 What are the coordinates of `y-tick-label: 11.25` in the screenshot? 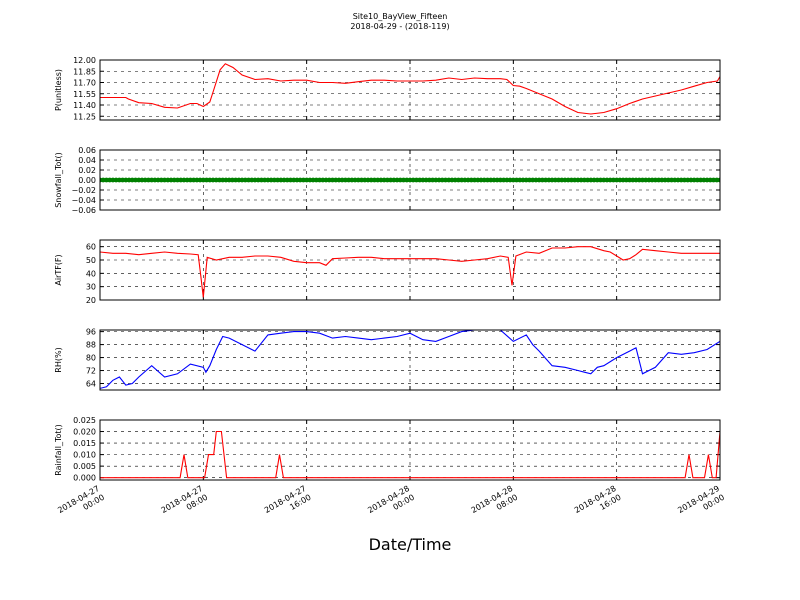 It's located at (84, 116).